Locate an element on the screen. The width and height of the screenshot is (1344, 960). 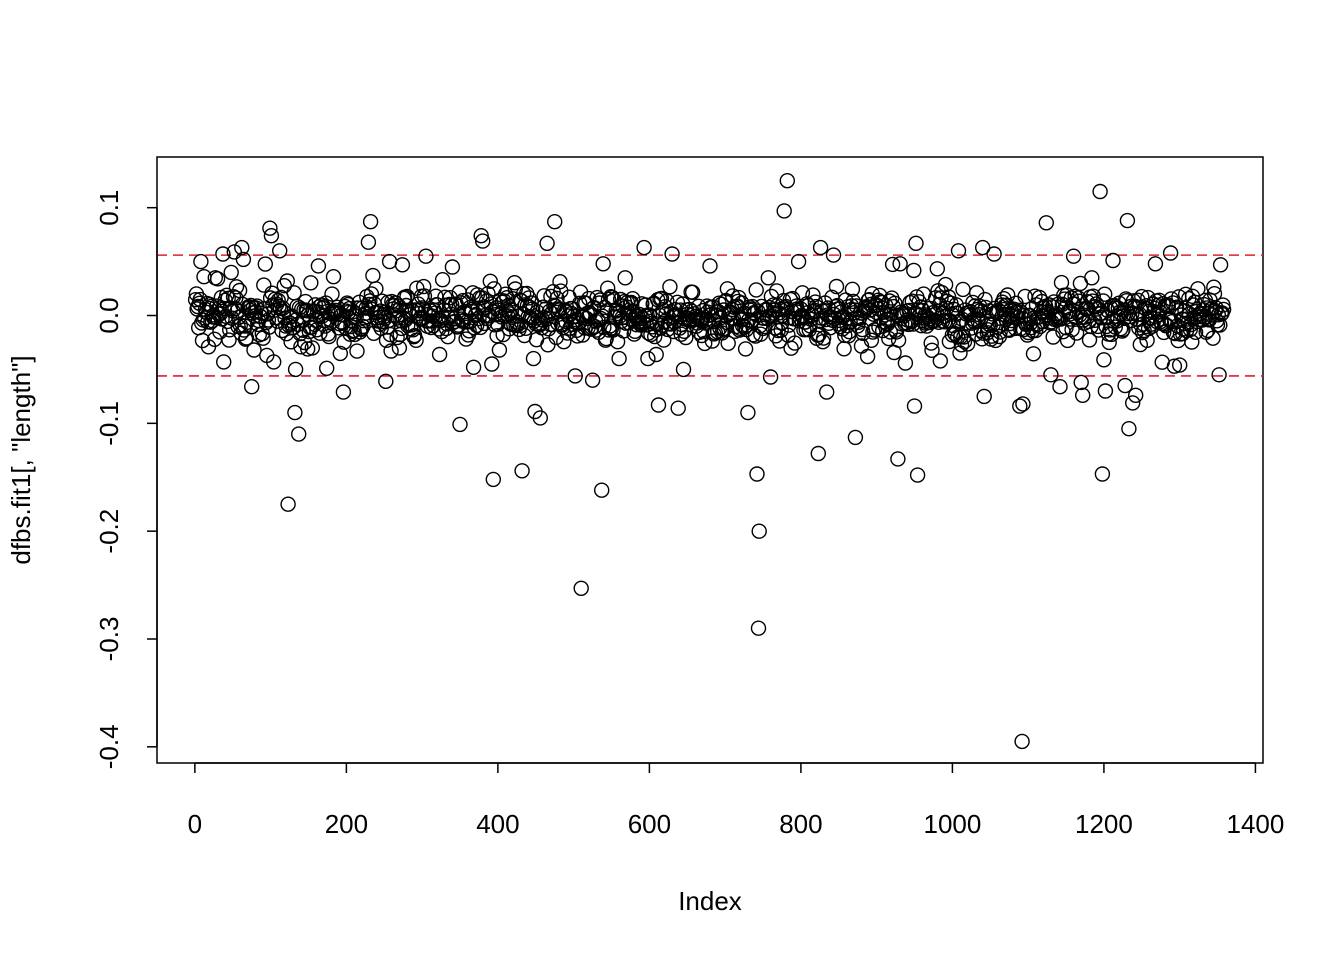
x-tick-label: 1400 is located at coordinates (1256, 824).